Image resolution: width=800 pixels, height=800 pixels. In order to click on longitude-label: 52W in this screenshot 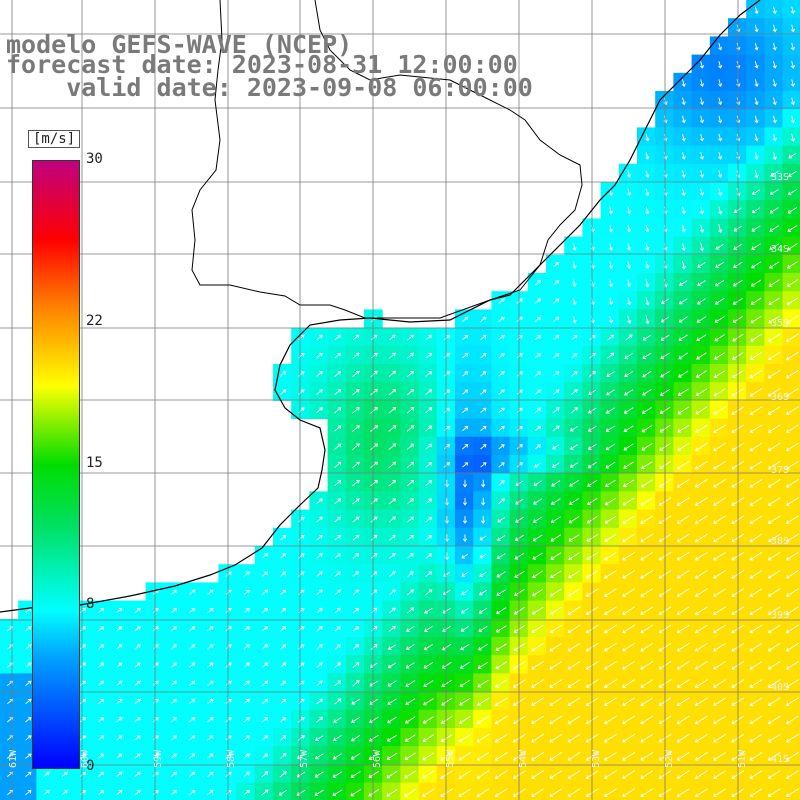, I will do `click(669, 758)`.